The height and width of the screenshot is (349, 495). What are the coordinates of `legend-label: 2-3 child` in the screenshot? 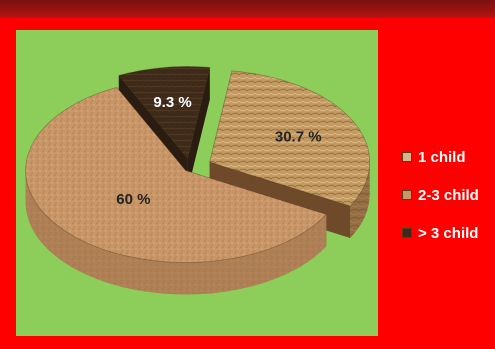 It's located at (448, 195).